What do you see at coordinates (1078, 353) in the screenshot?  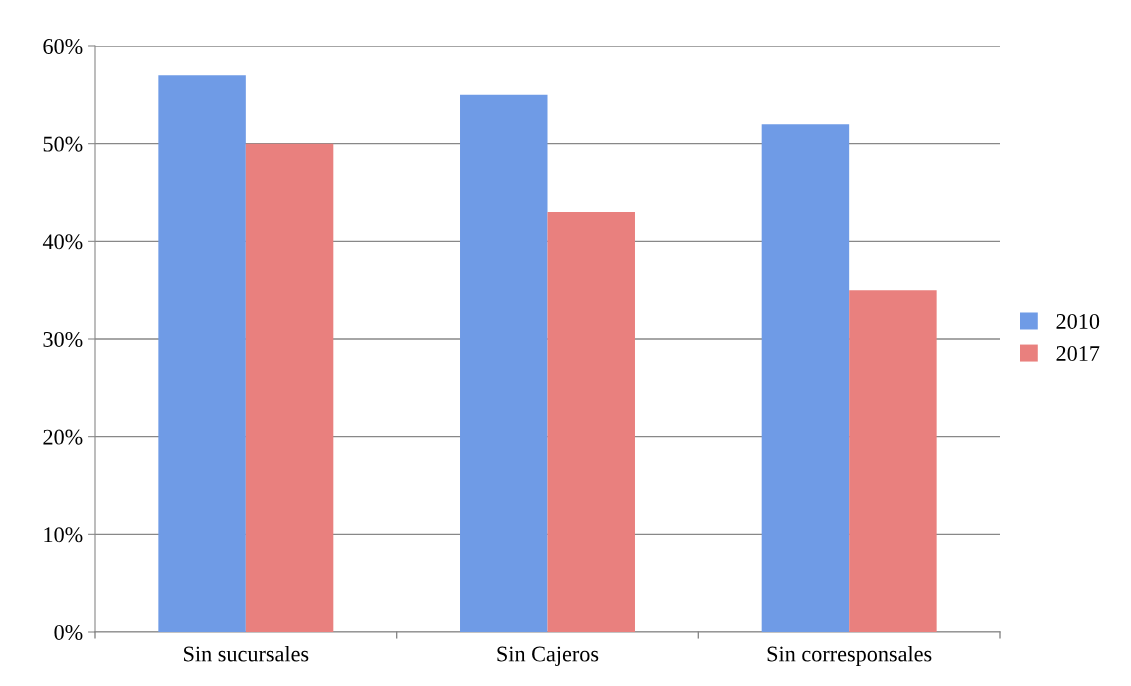 I see `legend-label: 2017` at bounding box center [1078, 353].